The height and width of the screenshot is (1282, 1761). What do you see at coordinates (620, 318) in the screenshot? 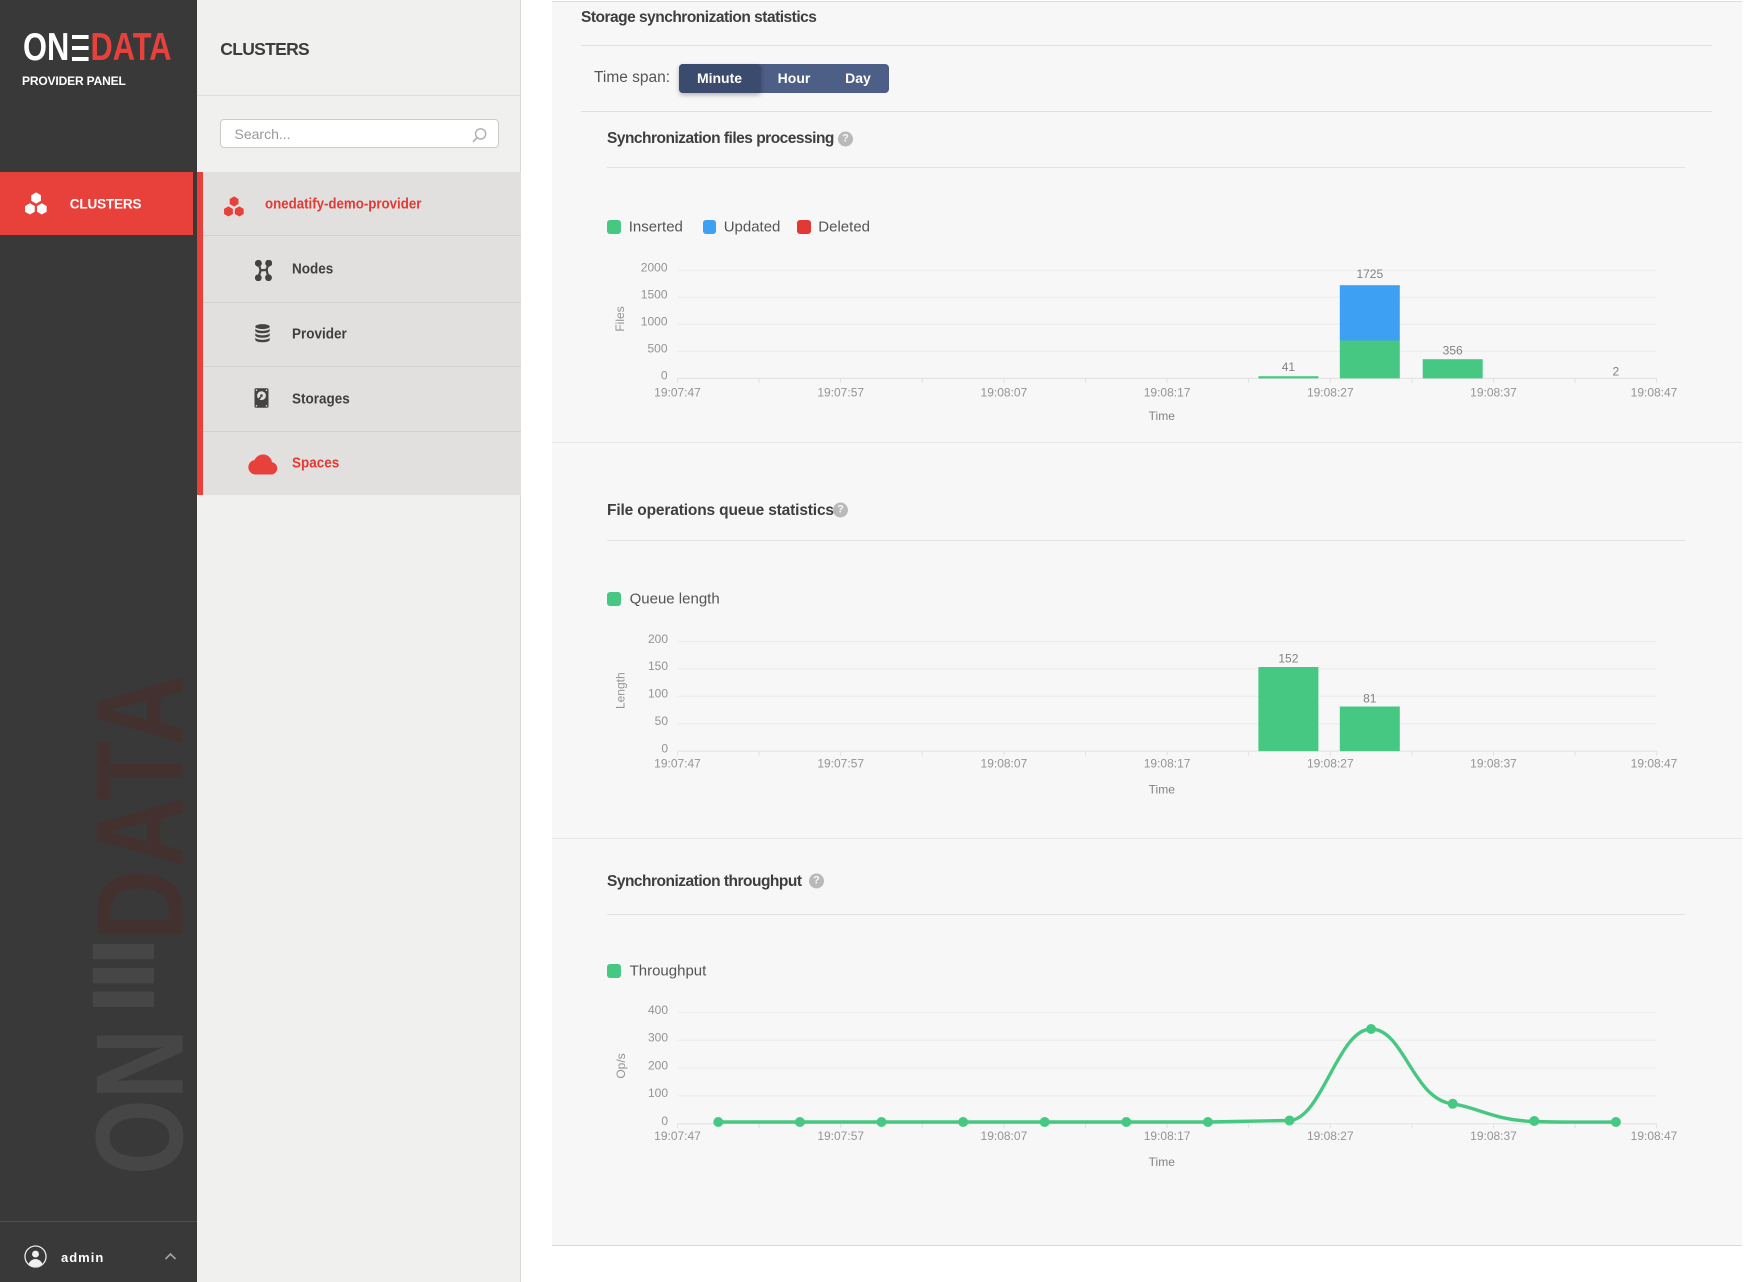
I see `svg-text: Files` at bounding box center [620, 318].